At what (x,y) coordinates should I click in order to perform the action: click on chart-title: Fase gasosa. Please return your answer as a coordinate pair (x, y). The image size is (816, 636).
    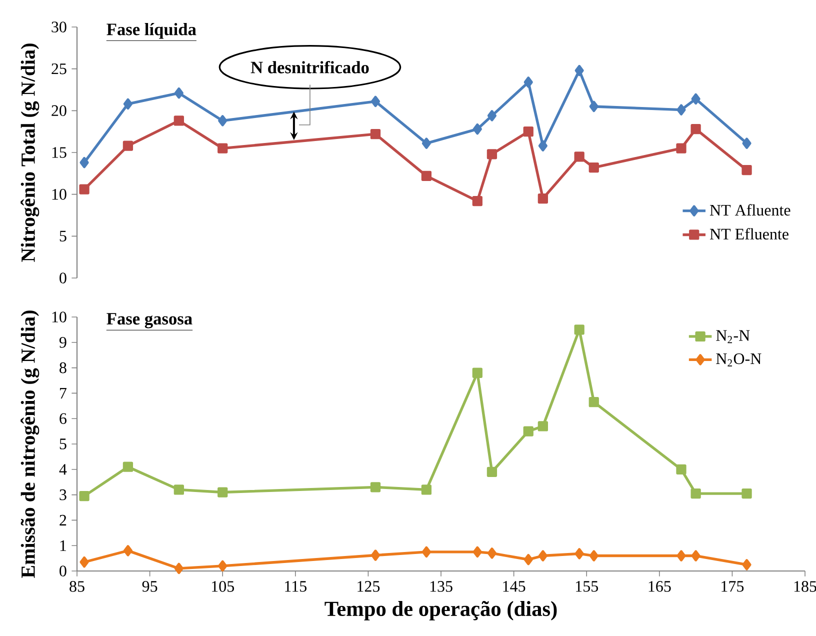
    Looking at the image, I should click on (149, 320).